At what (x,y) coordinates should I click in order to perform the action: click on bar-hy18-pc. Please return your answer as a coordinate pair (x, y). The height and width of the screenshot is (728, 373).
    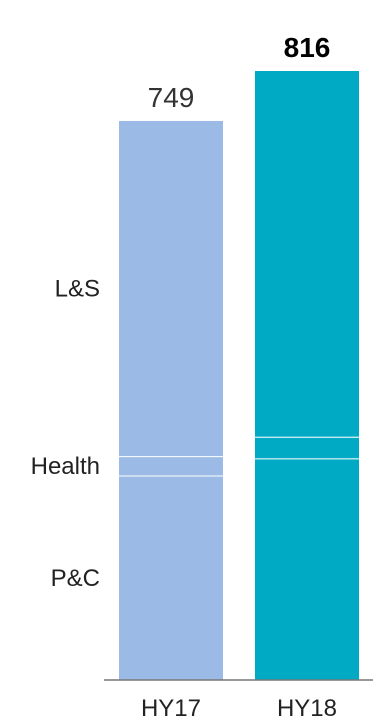
    Looking at the image, I should click on (307, 569).